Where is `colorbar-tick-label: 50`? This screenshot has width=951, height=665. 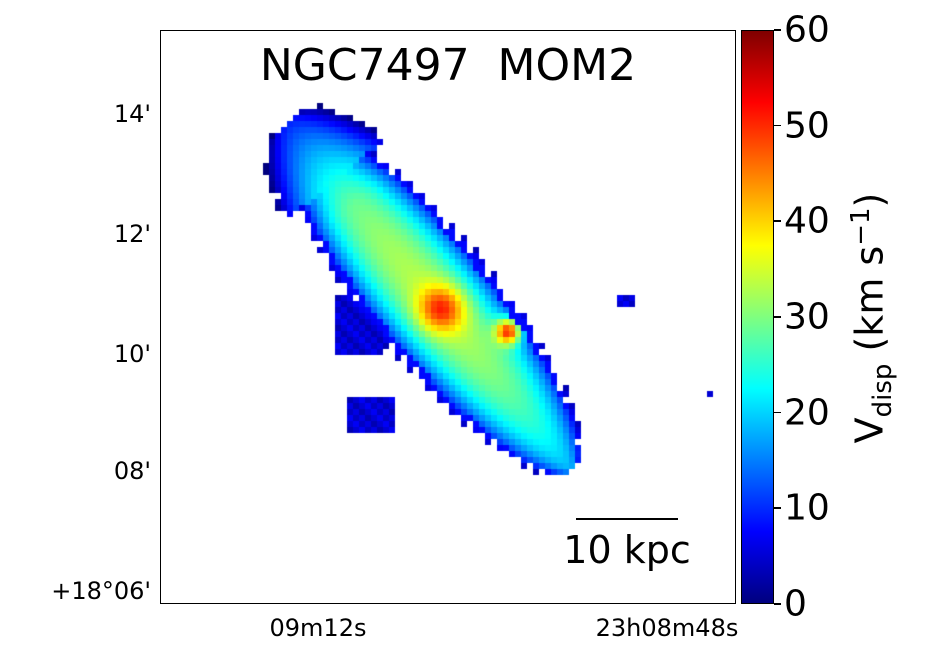 colorbar-tick-label: 50 is located at coordinates (807, 126).